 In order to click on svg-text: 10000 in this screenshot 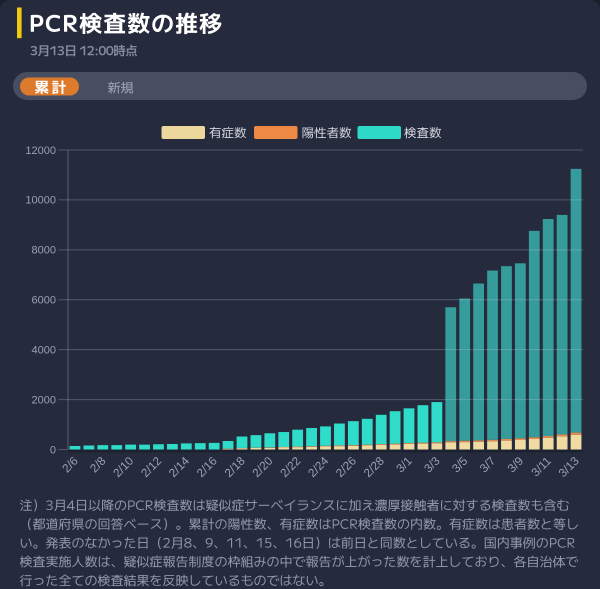, I will do `click(40, 201)`.